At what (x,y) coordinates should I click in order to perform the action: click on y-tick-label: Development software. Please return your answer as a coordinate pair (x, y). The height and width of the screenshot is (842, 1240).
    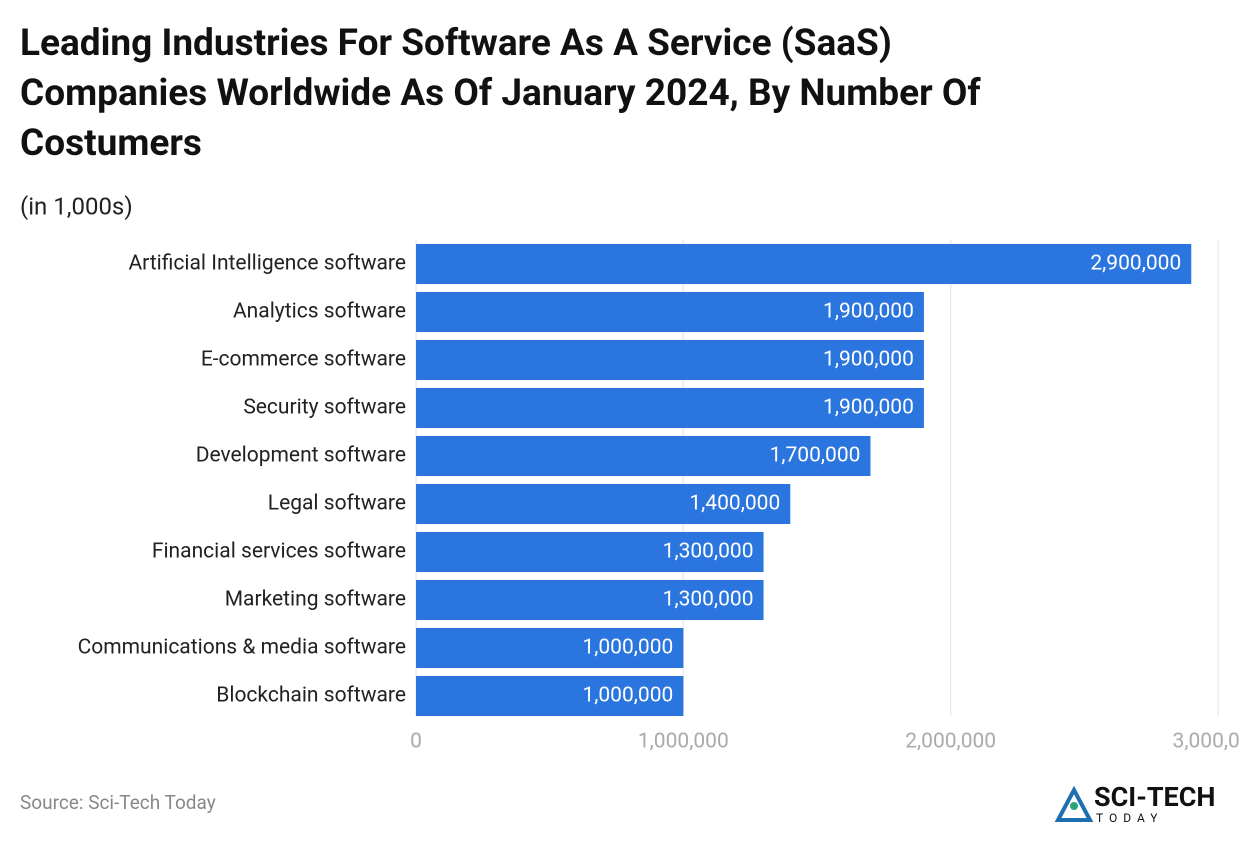
    Looking at the image, I should click on (301, 456).